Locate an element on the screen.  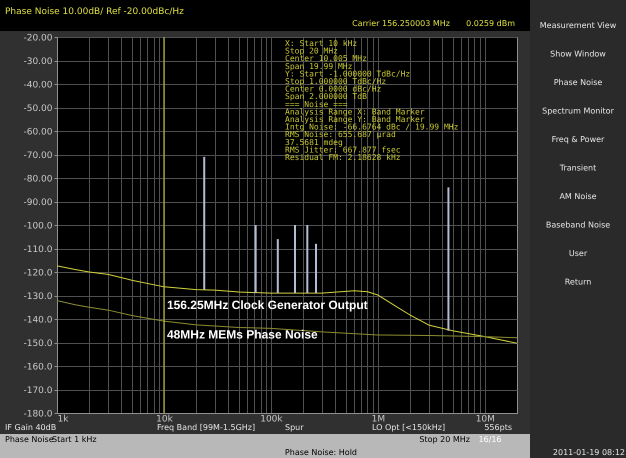
x-tick-label: 100k is located at coordinates (272, 419).